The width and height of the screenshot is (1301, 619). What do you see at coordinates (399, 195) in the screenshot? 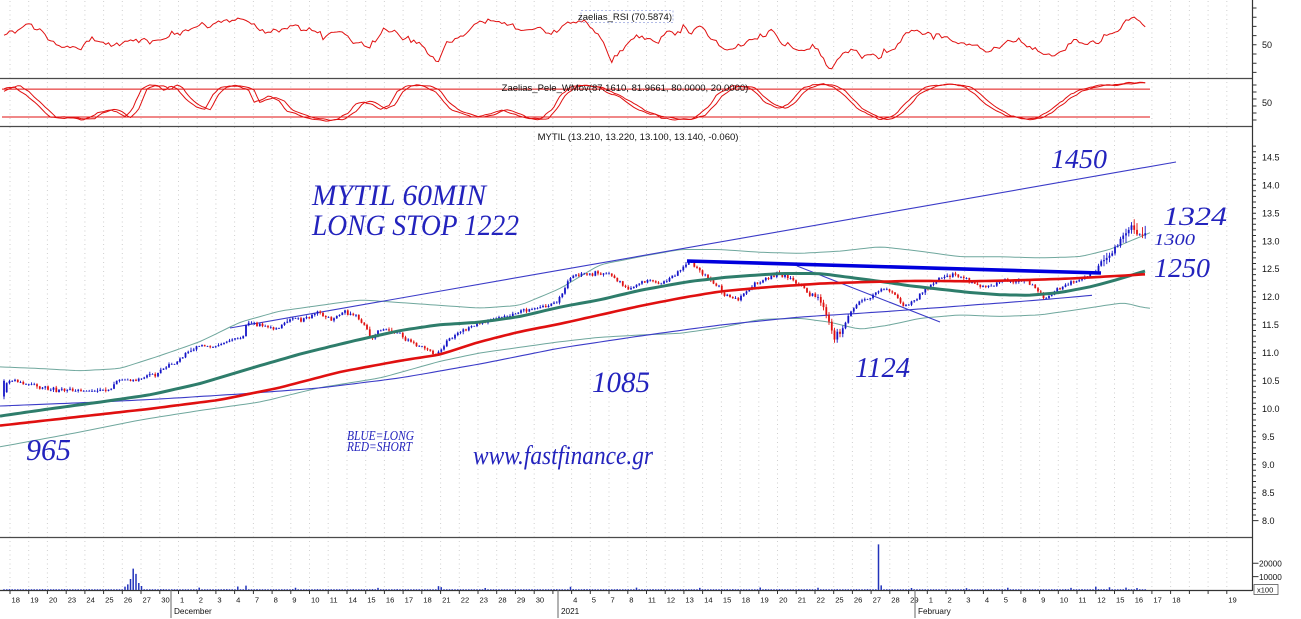
I see `svg-text: MYTIL 60MIN` at bounding box center [399, 195].